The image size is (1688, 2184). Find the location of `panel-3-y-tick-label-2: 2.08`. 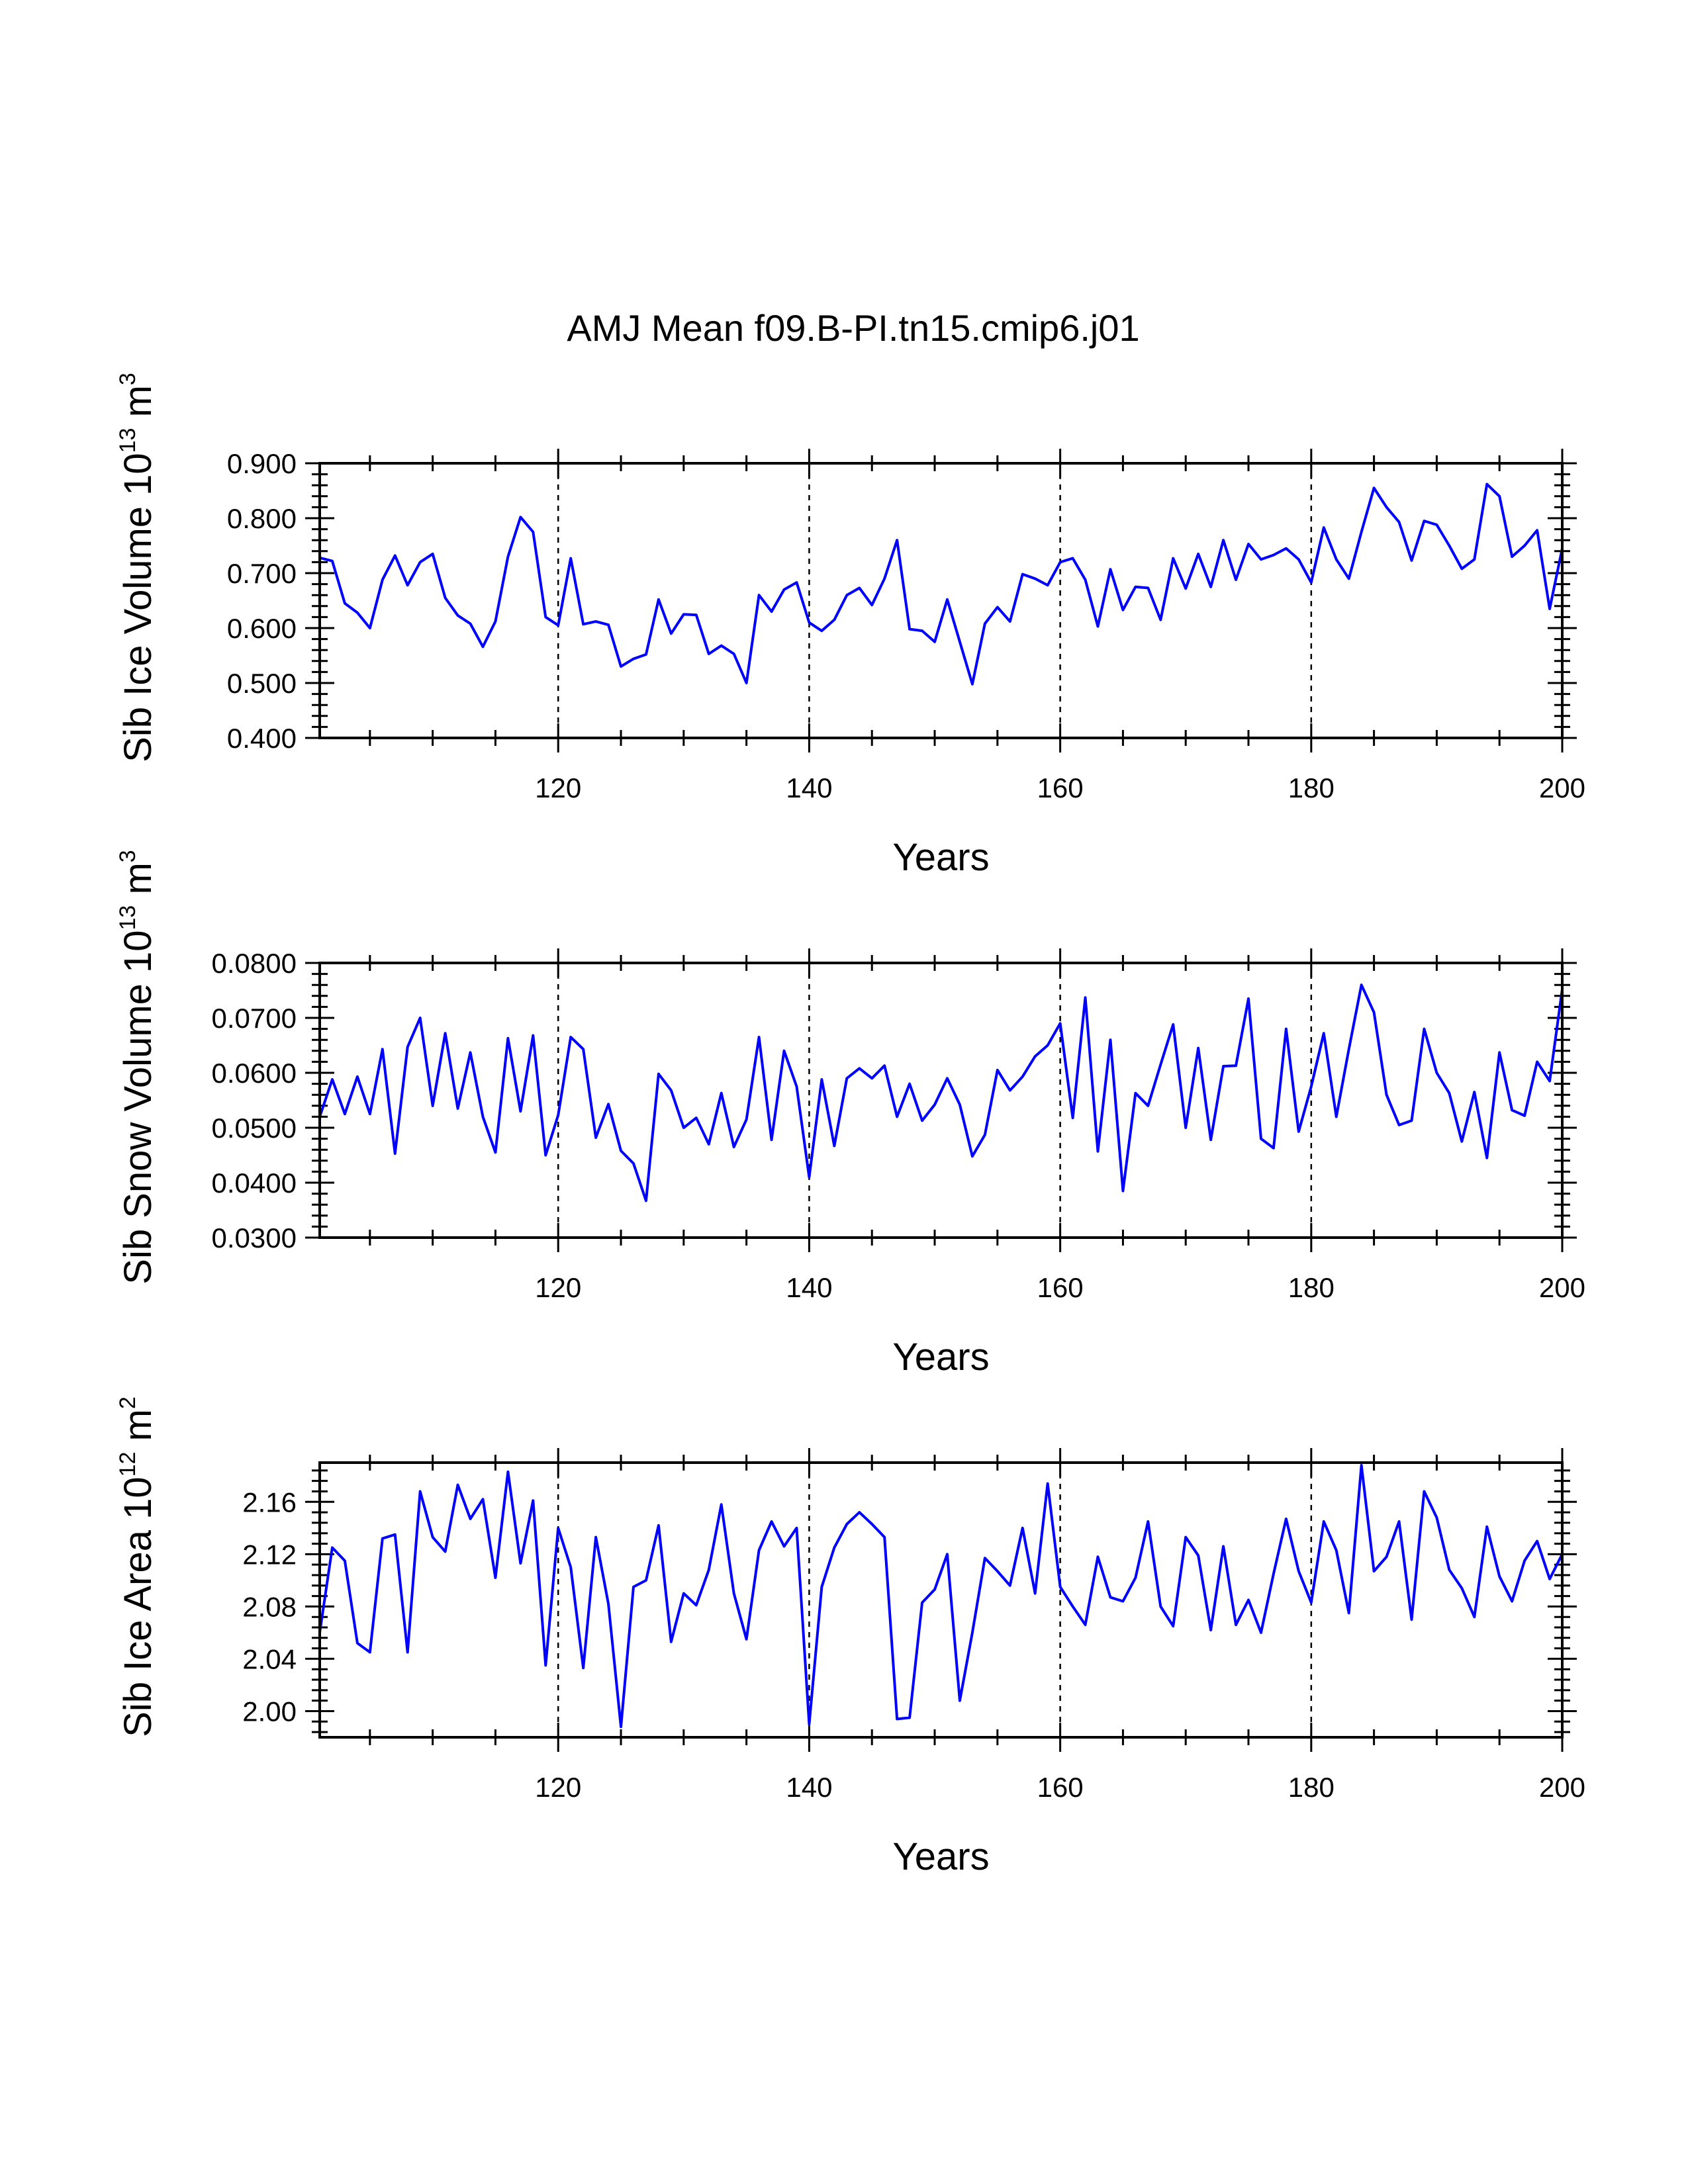

panel-3-y-tick-label-2: 2.08 is located at coordinates (269, 1607).